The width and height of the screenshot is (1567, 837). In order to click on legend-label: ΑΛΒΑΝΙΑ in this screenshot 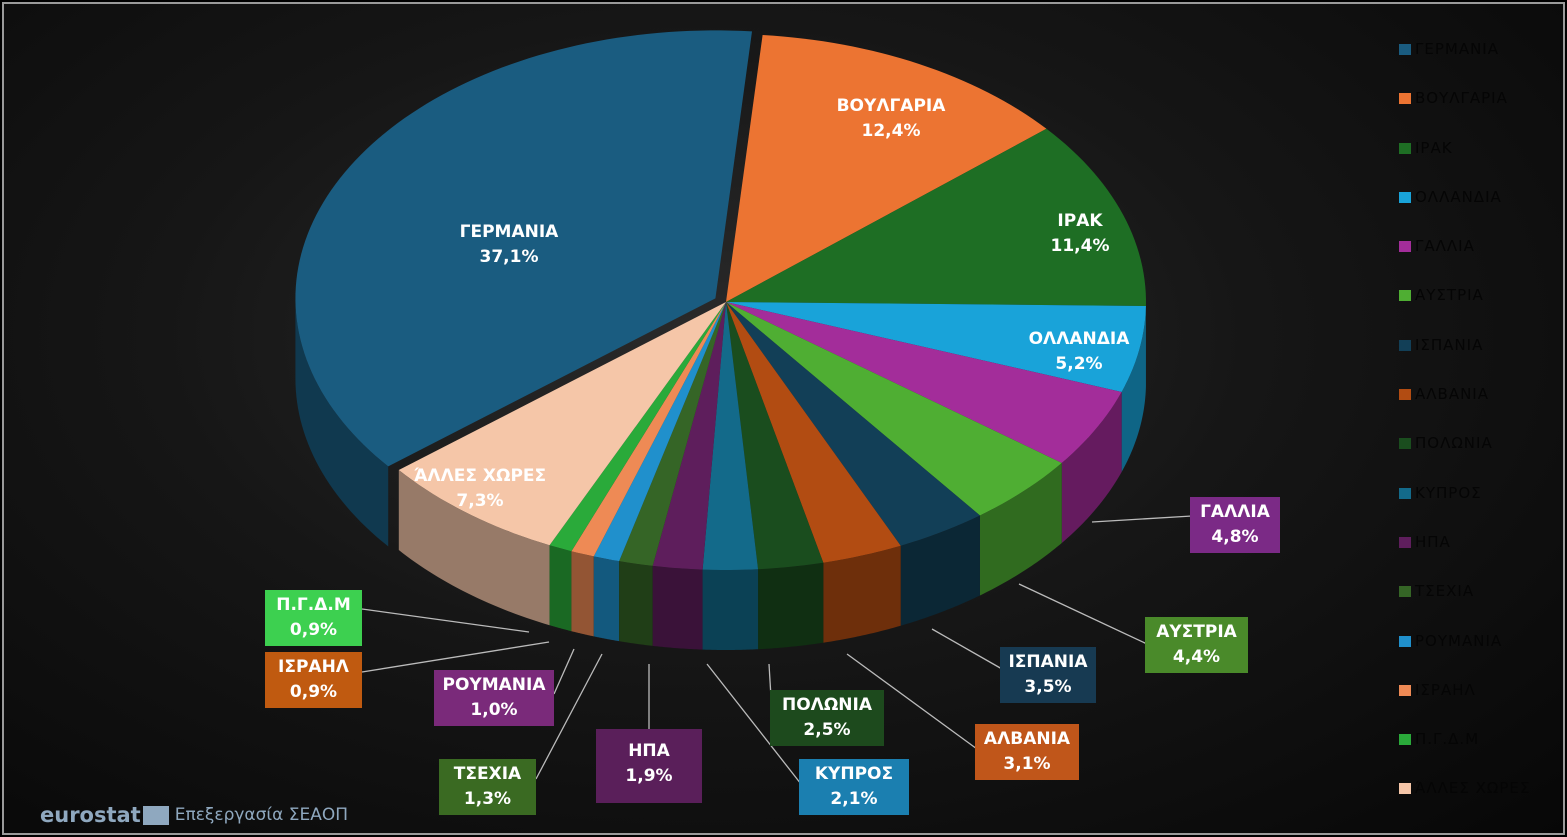, I will do `click(1452, 394)`.